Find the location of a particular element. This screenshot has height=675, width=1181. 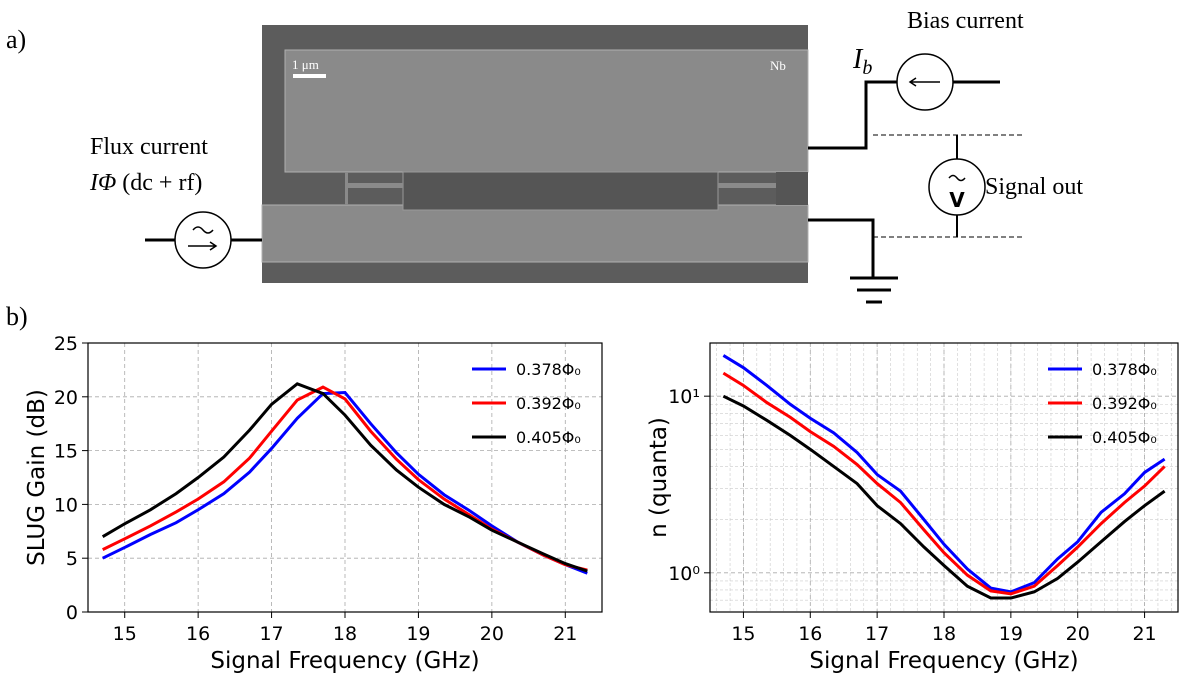

y-axis-label: n (quanta) is located at coordinates (659, 477).